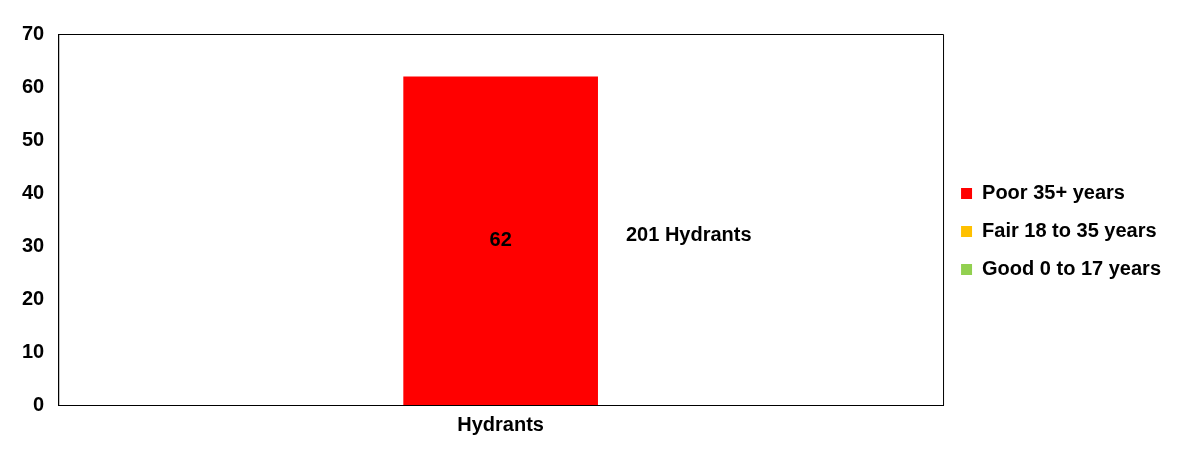 The height and width of the screenshot is (453, 1185). I want to click on annotation: 201 Hydrants, so click(688, 233).